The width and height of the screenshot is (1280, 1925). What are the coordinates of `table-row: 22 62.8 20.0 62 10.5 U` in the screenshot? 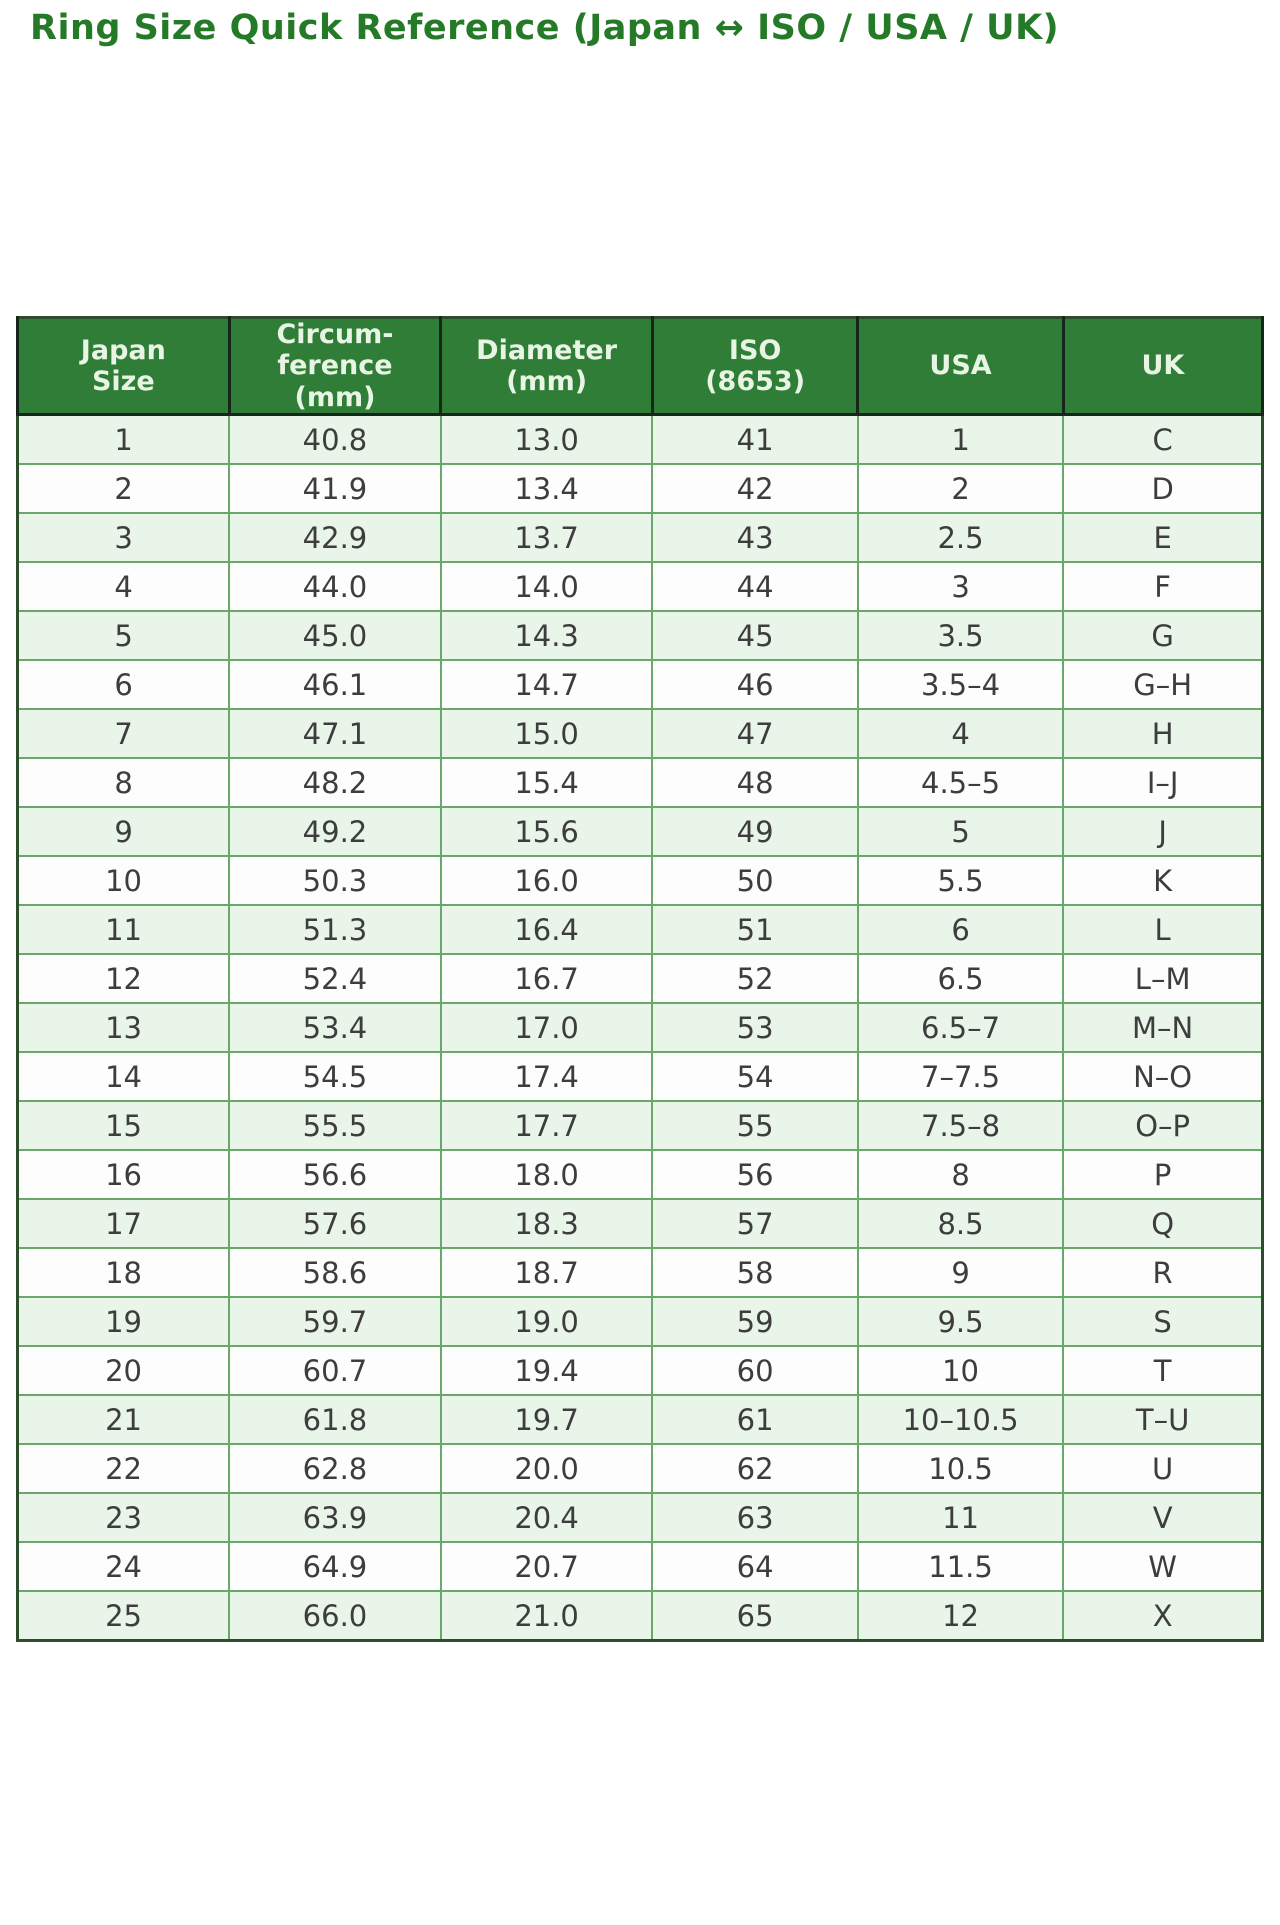 It's located at (640, 1468).